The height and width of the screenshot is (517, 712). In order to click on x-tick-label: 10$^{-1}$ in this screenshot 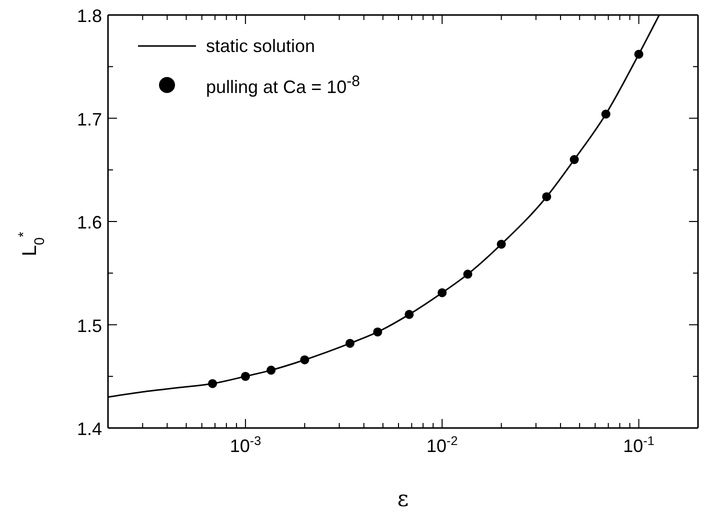, I will do `click(638, 445)`.